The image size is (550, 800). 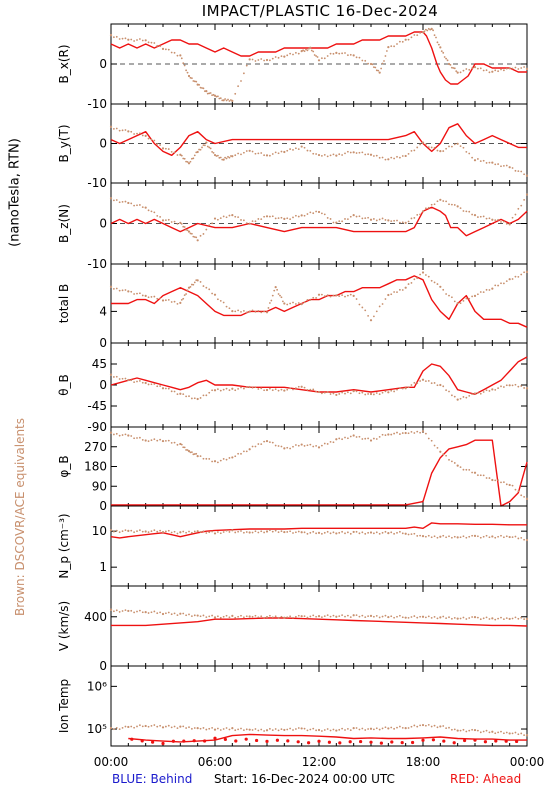 I want to click on y-tick-label: 4, so click(x=103, y=311).